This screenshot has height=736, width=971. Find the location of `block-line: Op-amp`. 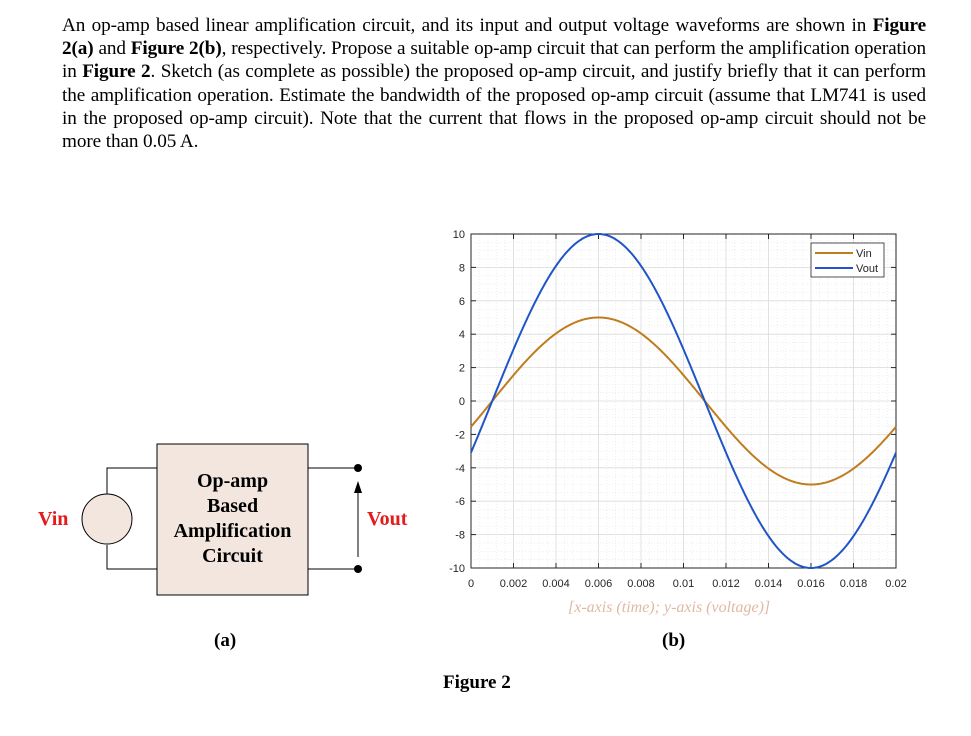

block-line: Op-amp is located at coordinates (232, 481).